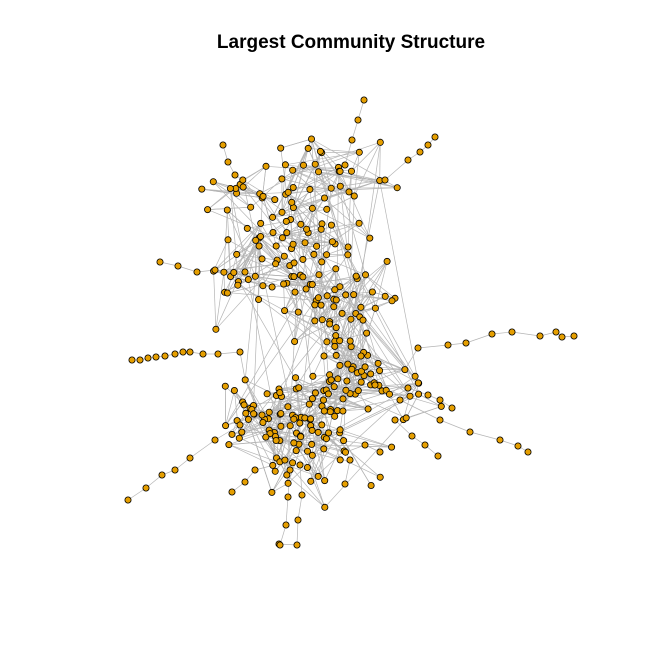  What do you see at coordinates (351, 42) in the screenshot?
I see `plot-title: Largest Community Structure` at bounding box center [351, 42].